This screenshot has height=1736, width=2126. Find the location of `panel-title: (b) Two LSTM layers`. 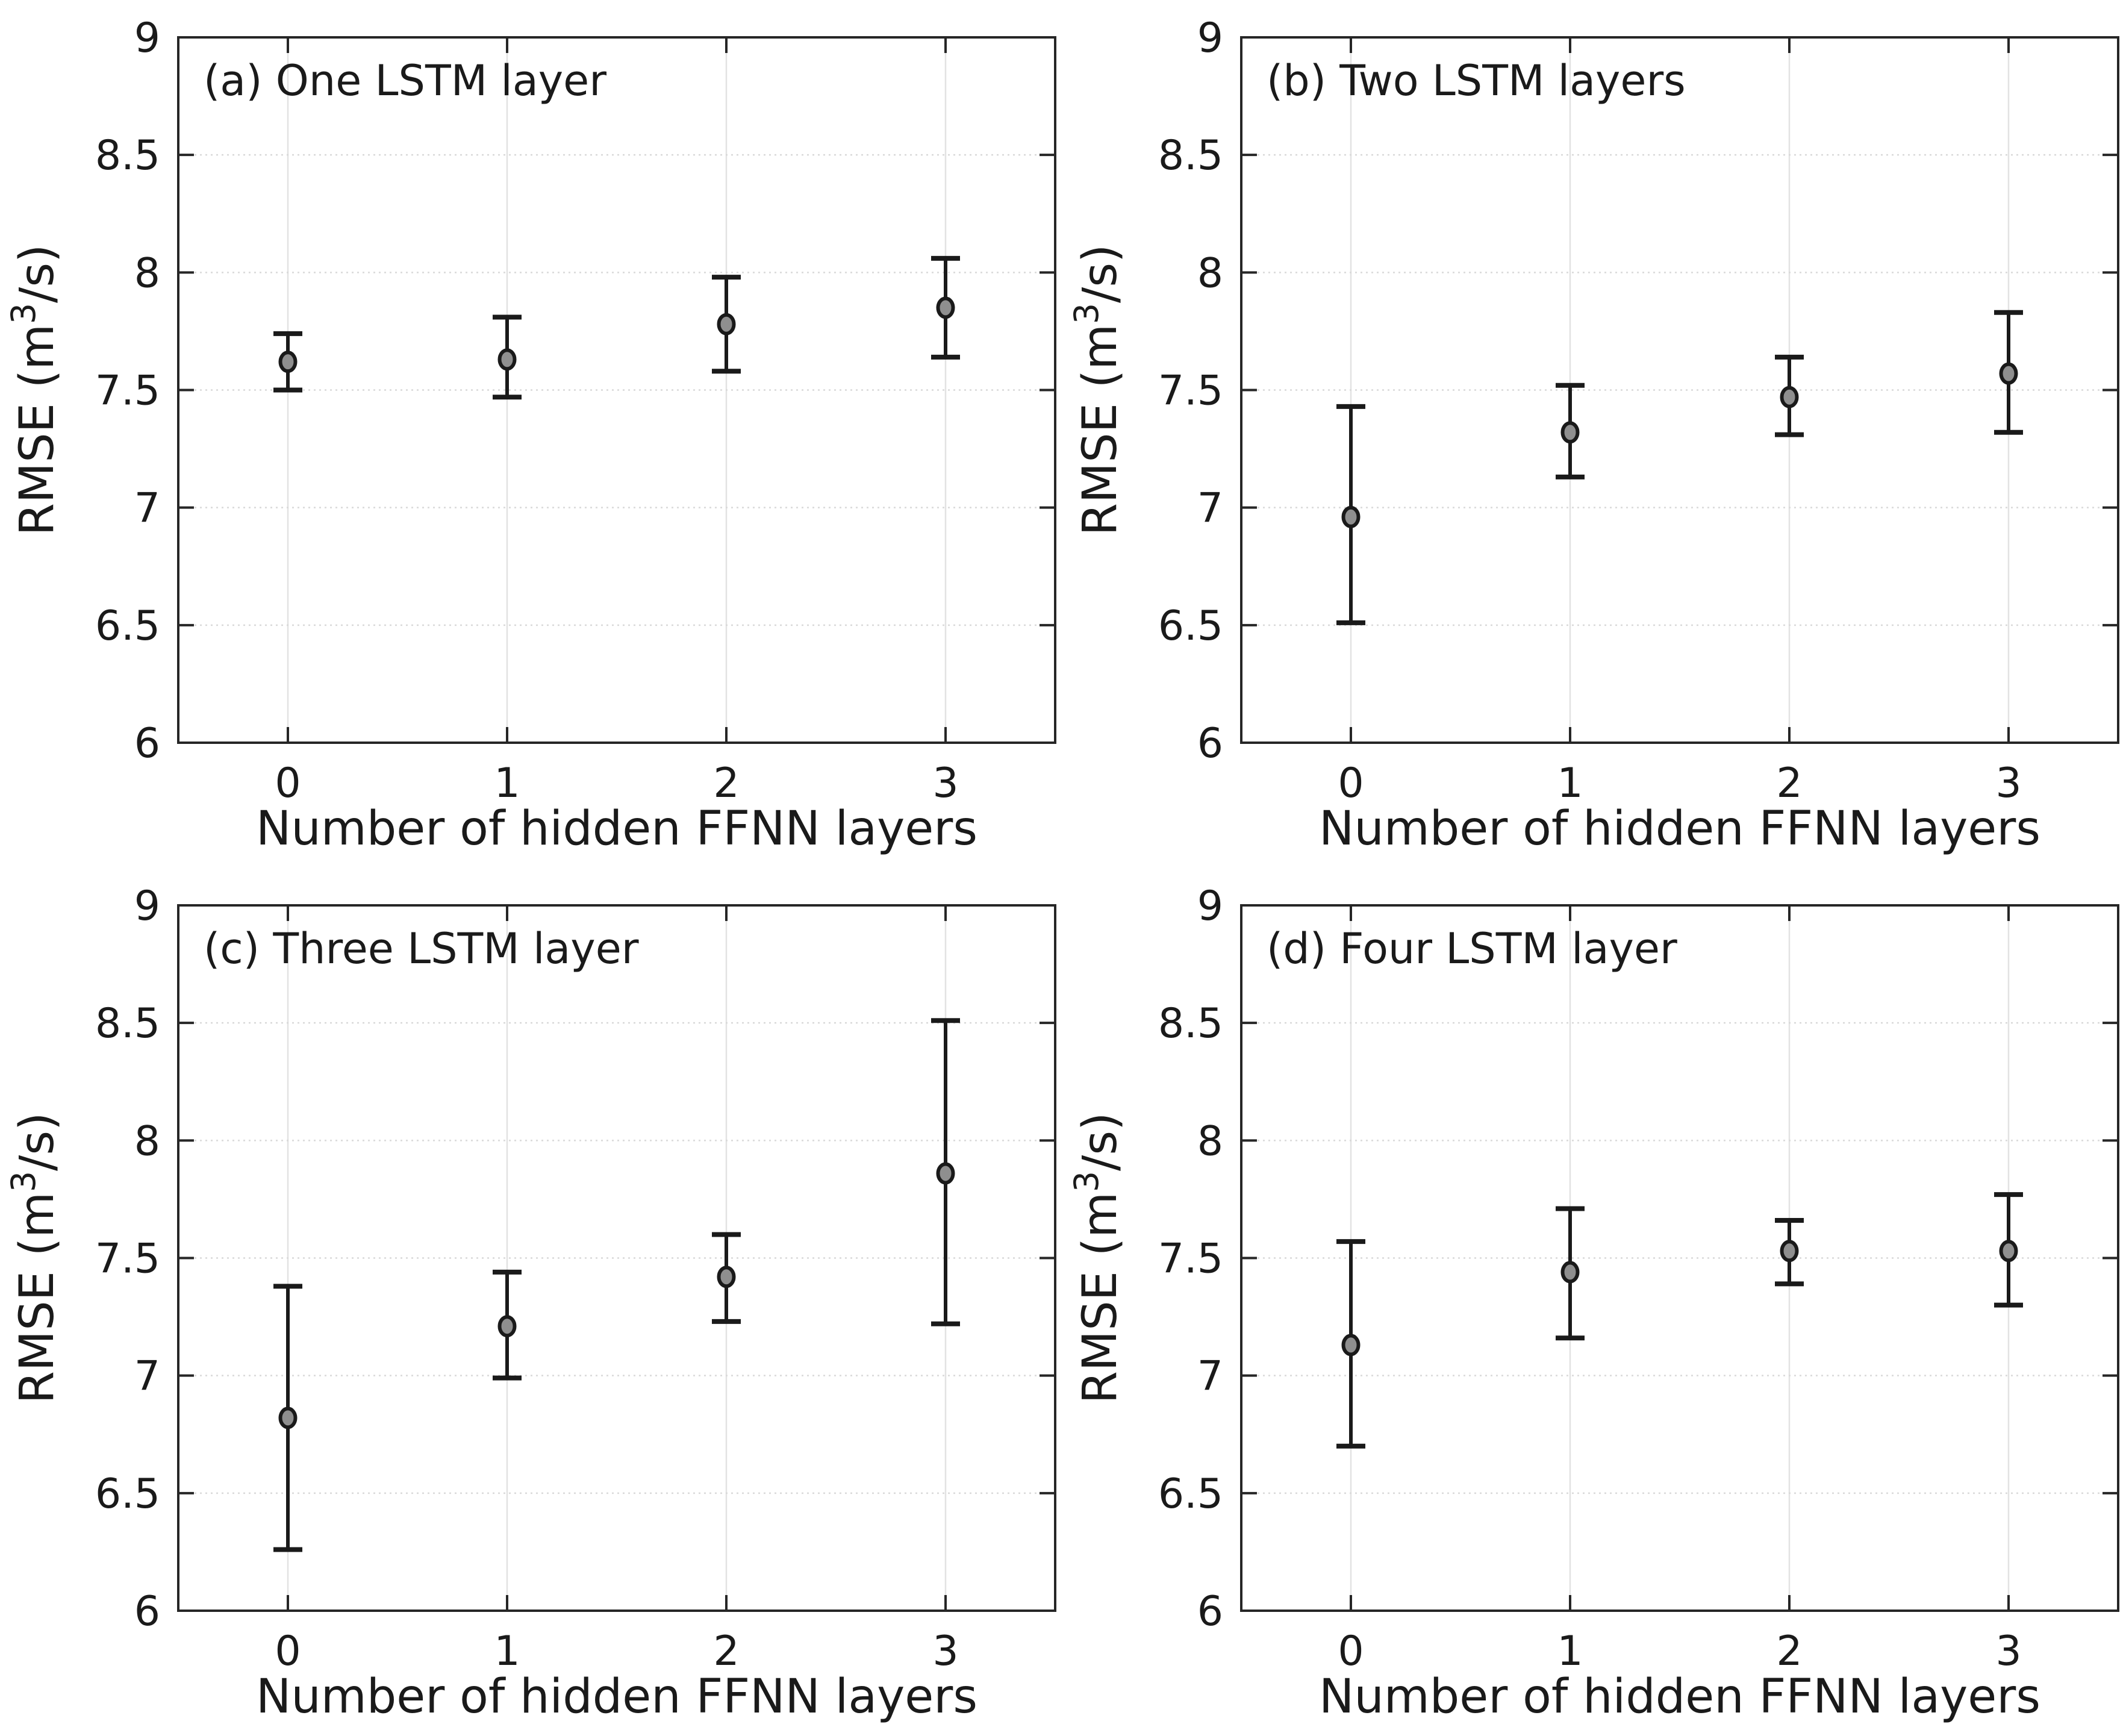

panel-title: (b) Two LSTM layers is located at coordinates (1476, 80).